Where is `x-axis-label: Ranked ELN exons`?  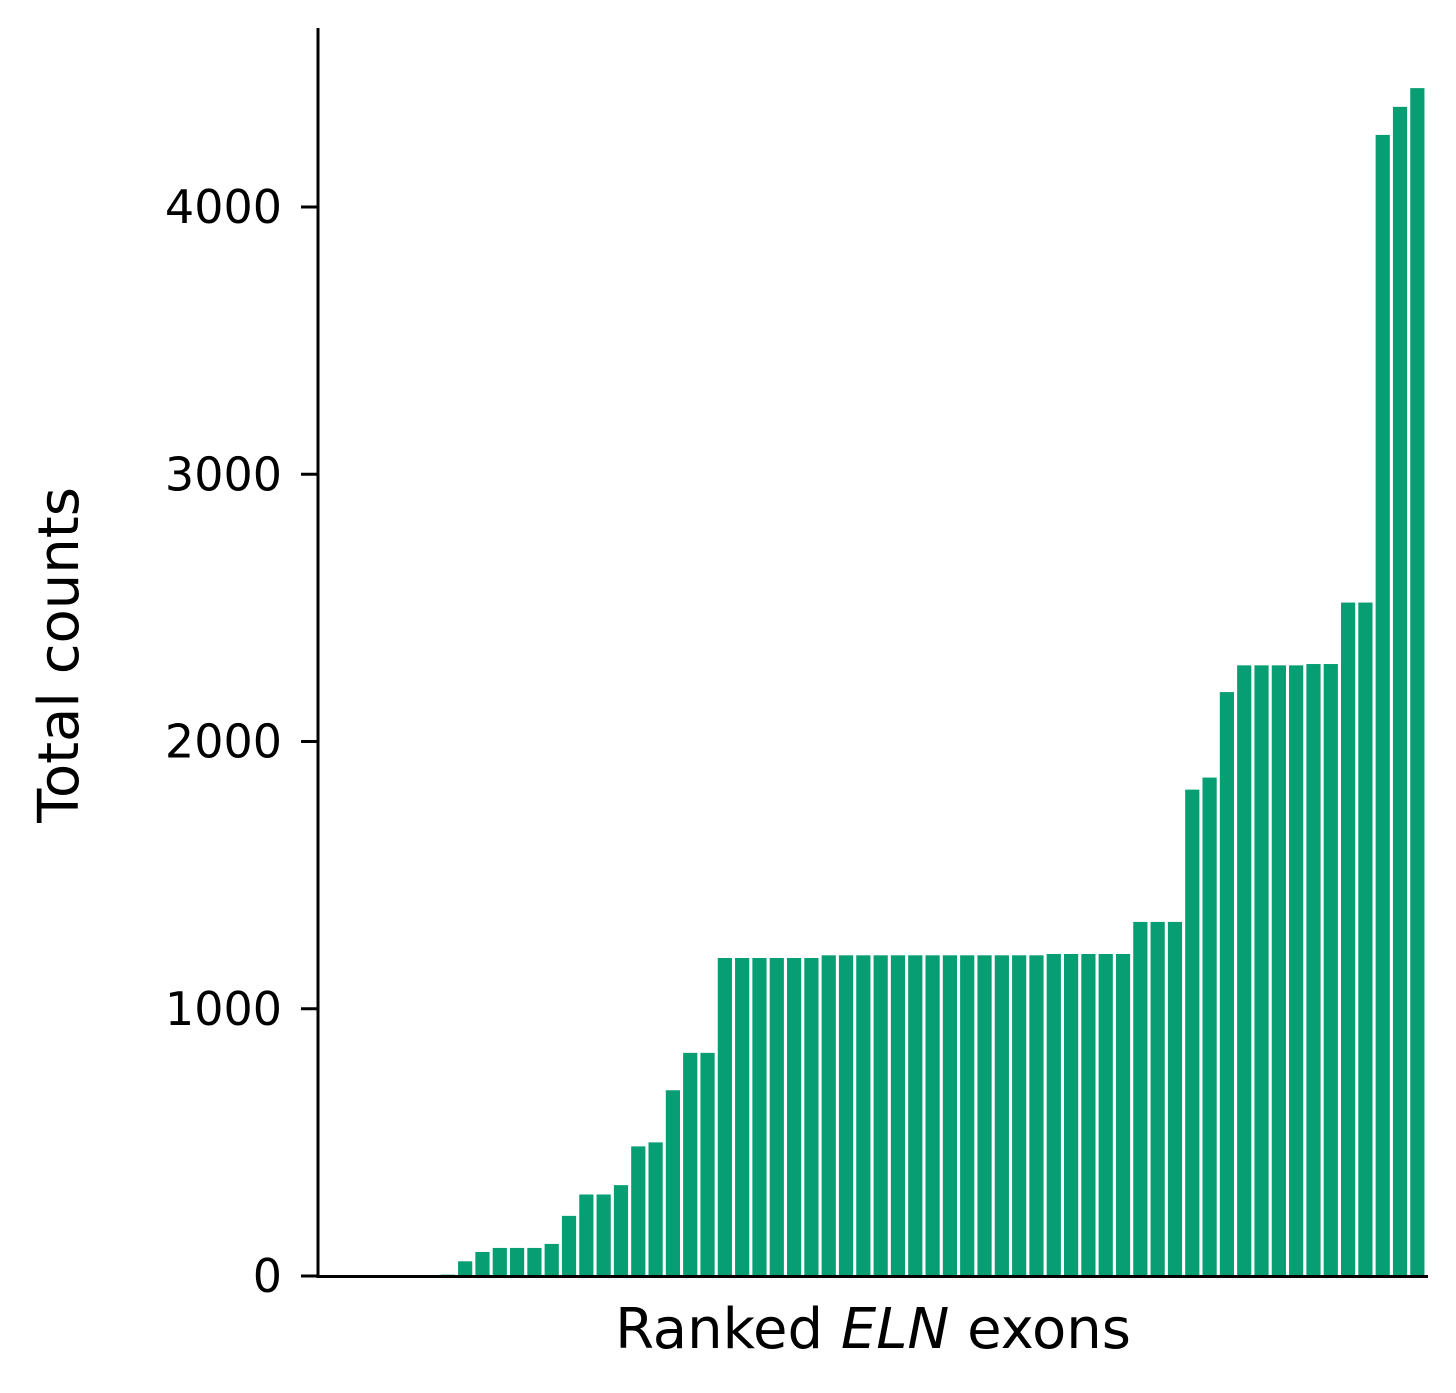 x-axis-label: Ranked ELN exons is located at coordinates (873, 1329).